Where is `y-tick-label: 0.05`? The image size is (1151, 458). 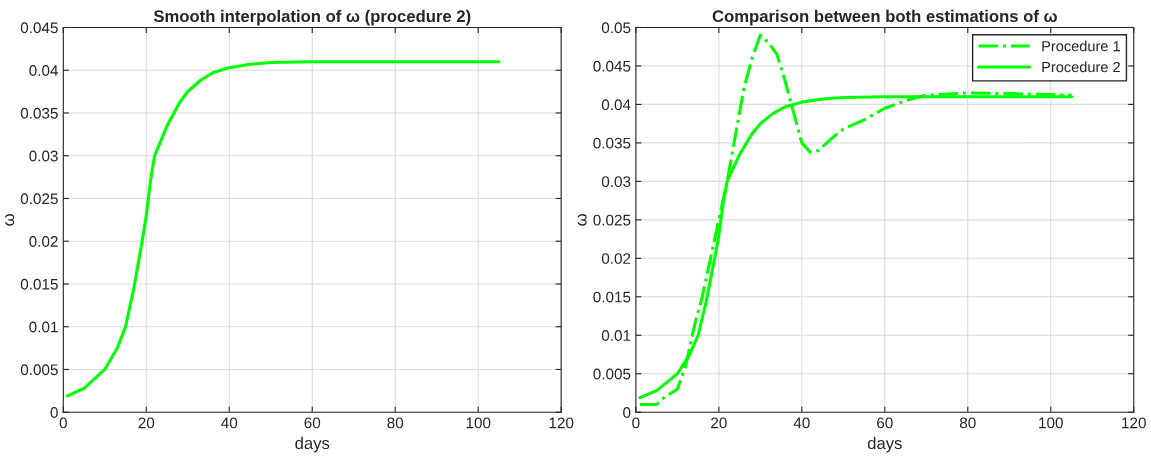
y-tick-label: 0.05 is located at coordinates (616, 28).